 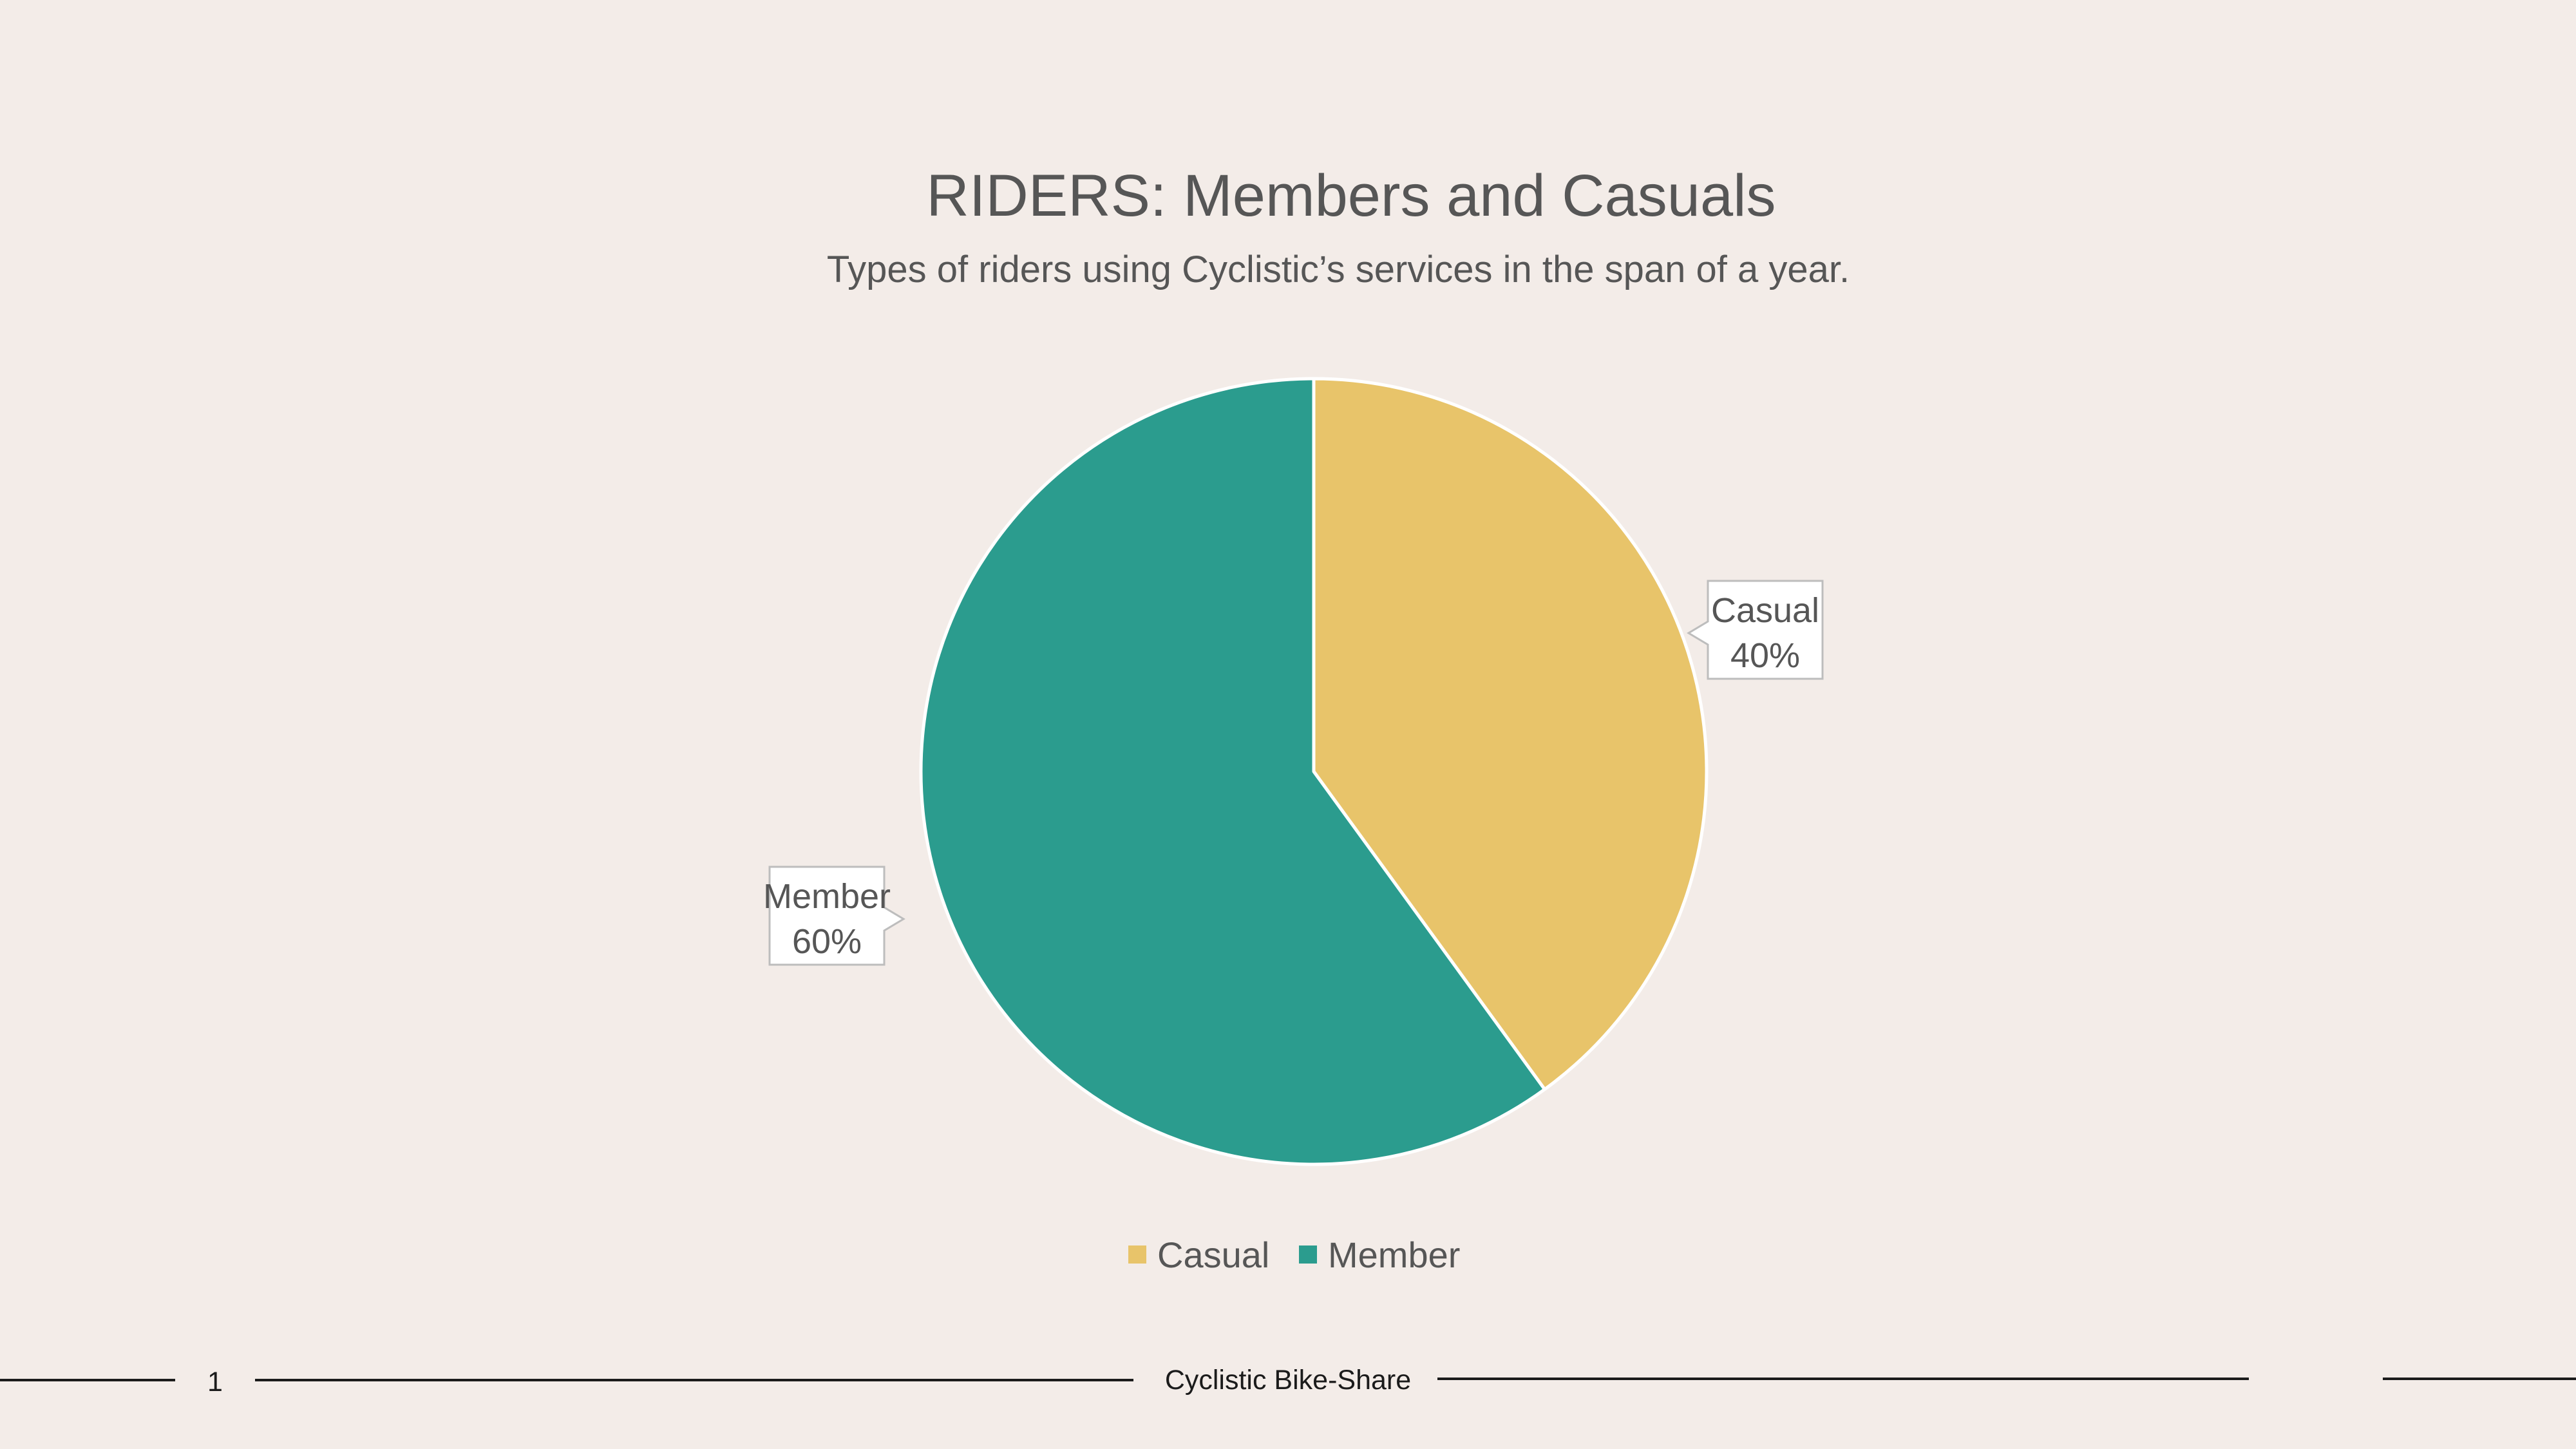 I want to click on slide-footer: 1 Cyclistic Bike-Share, so click(x=1288, y=1381).